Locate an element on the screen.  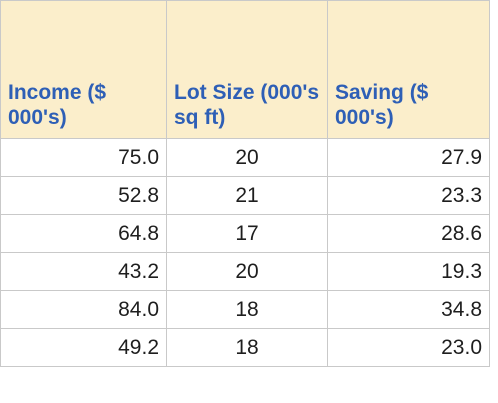
cell-income: 43.2 is located at coordinates (83, 271).